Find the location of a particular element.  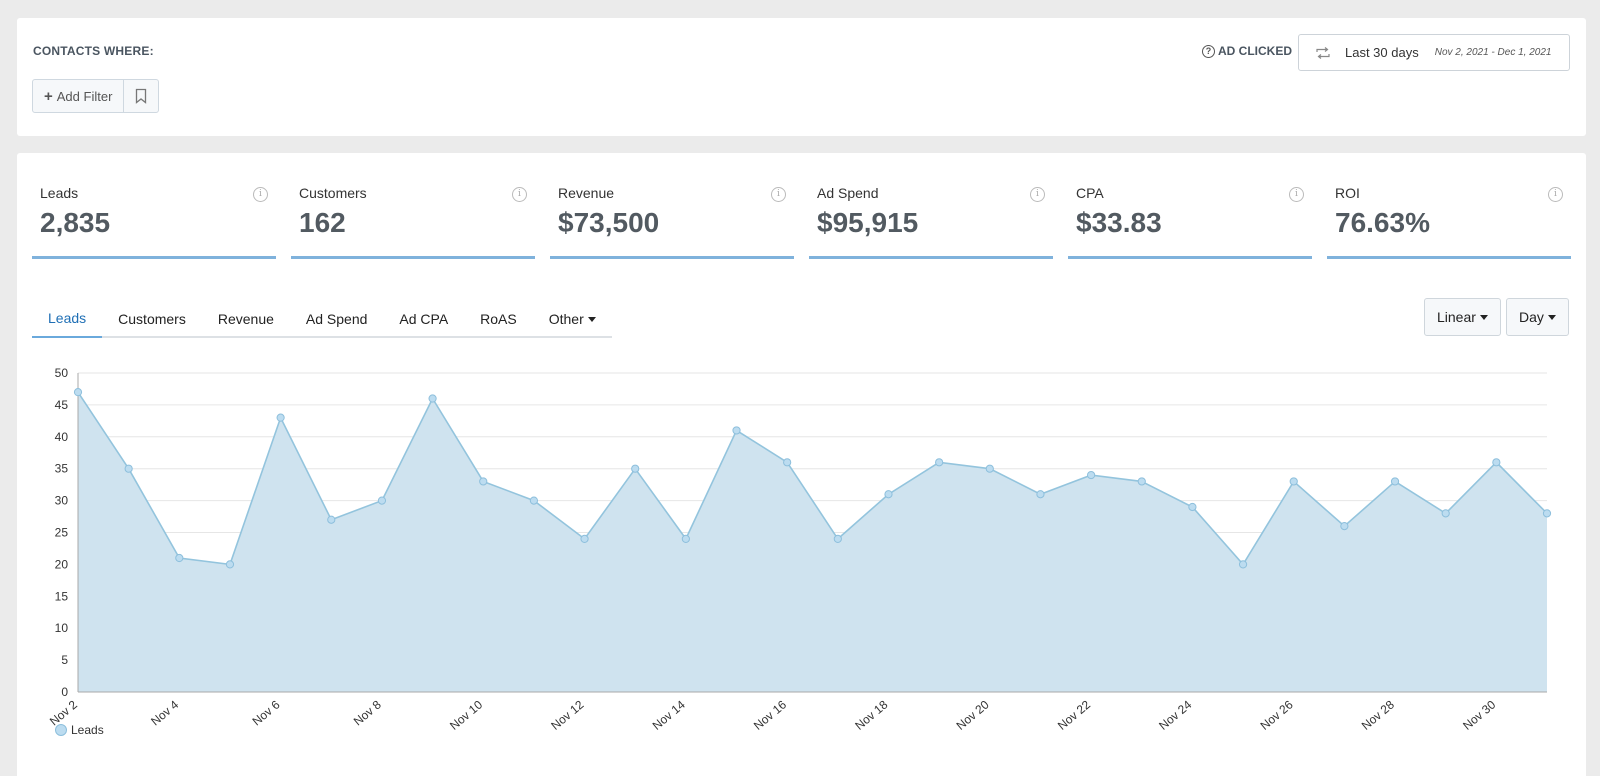

y-tick-label: 5 is located at coordinates (64, 660).